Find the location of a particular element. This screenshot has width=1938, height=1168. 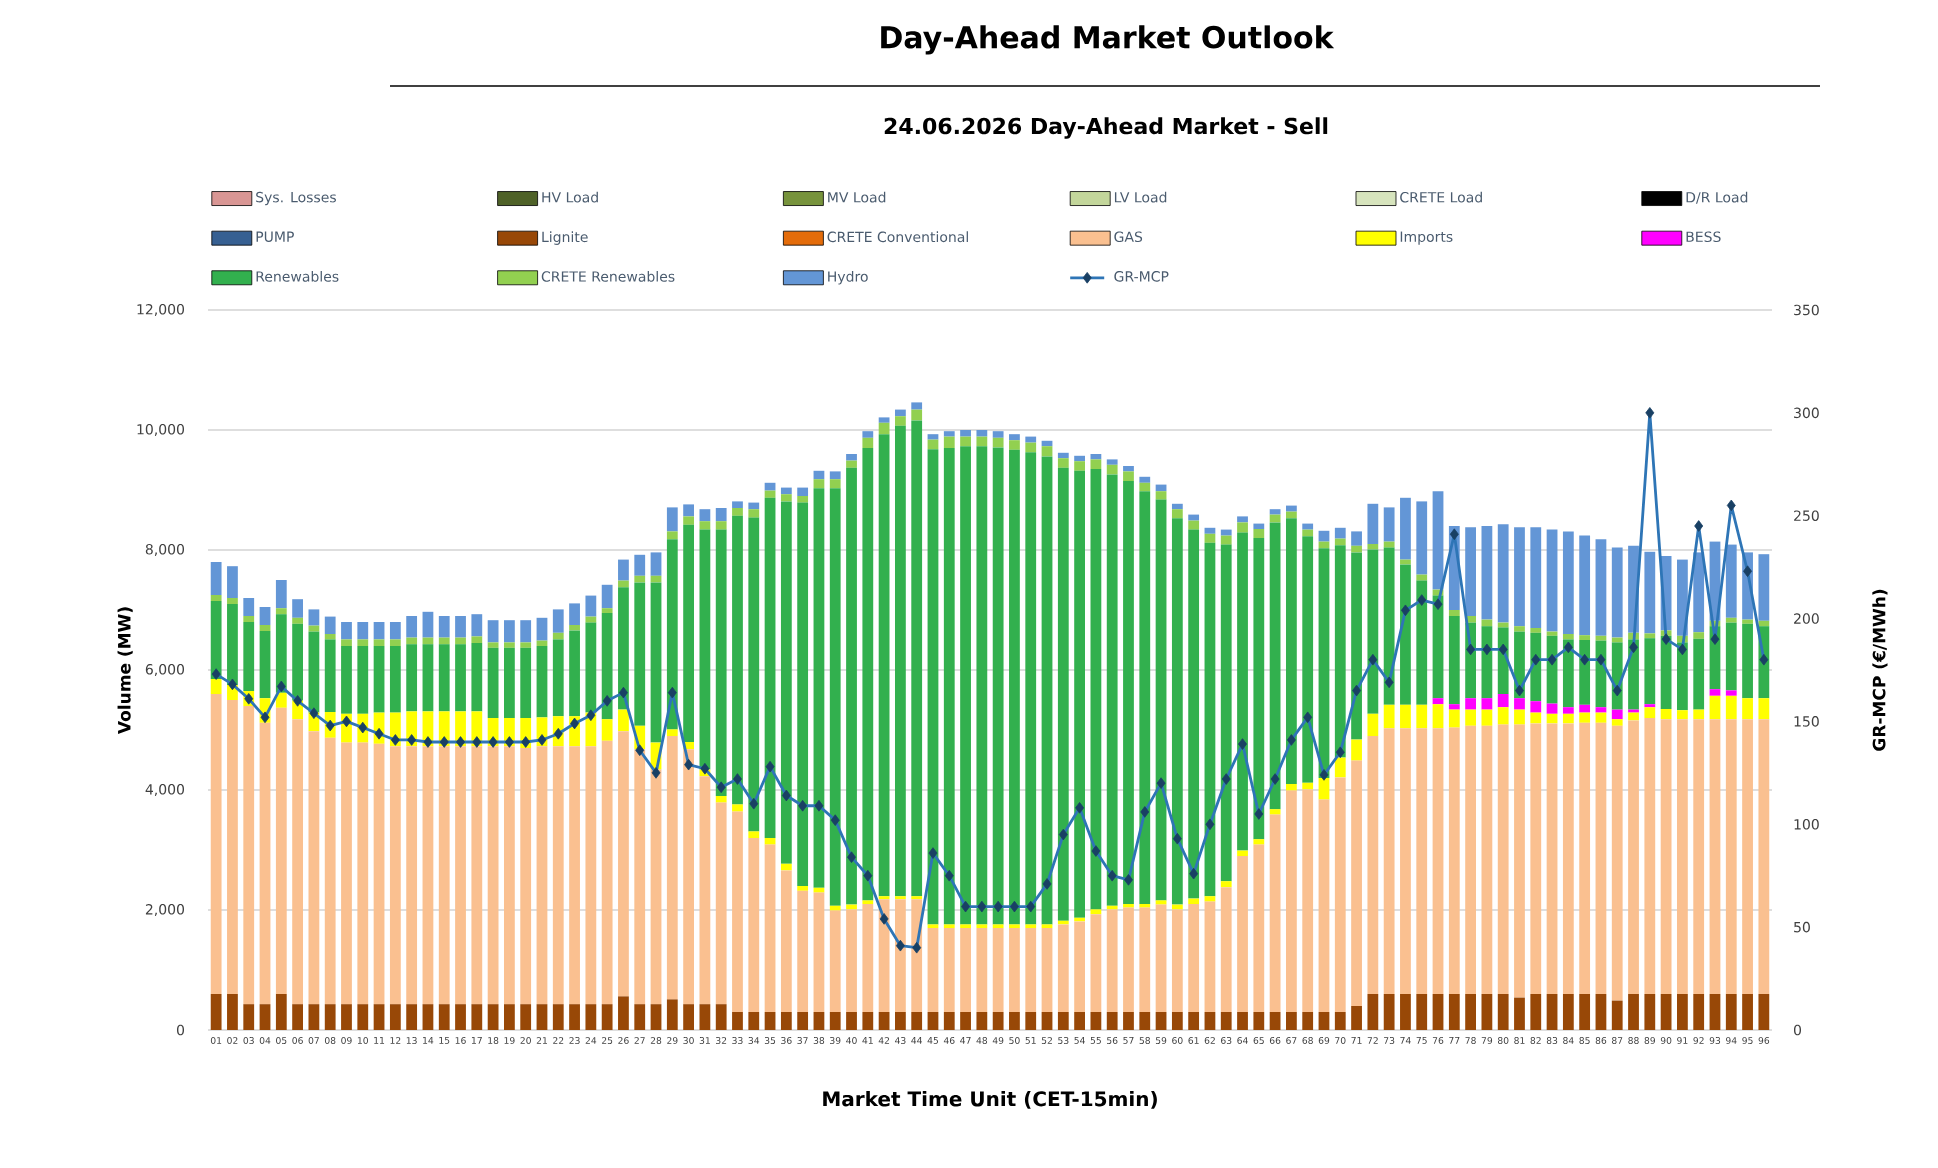

y-axis-title: Volume (MW) is located at coordinates (125, 671).